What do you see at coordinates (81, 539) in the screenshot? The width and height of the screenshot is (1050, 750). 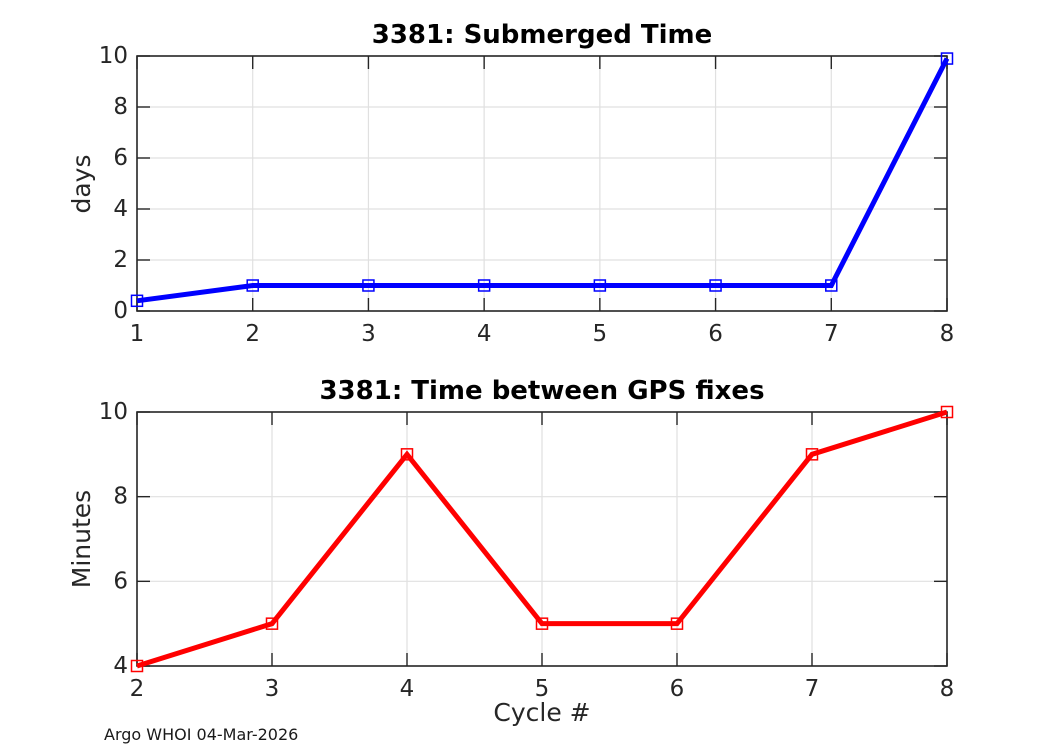 I see `chart2-y-axis-label: Minutes` at bounding box center [81, 539].